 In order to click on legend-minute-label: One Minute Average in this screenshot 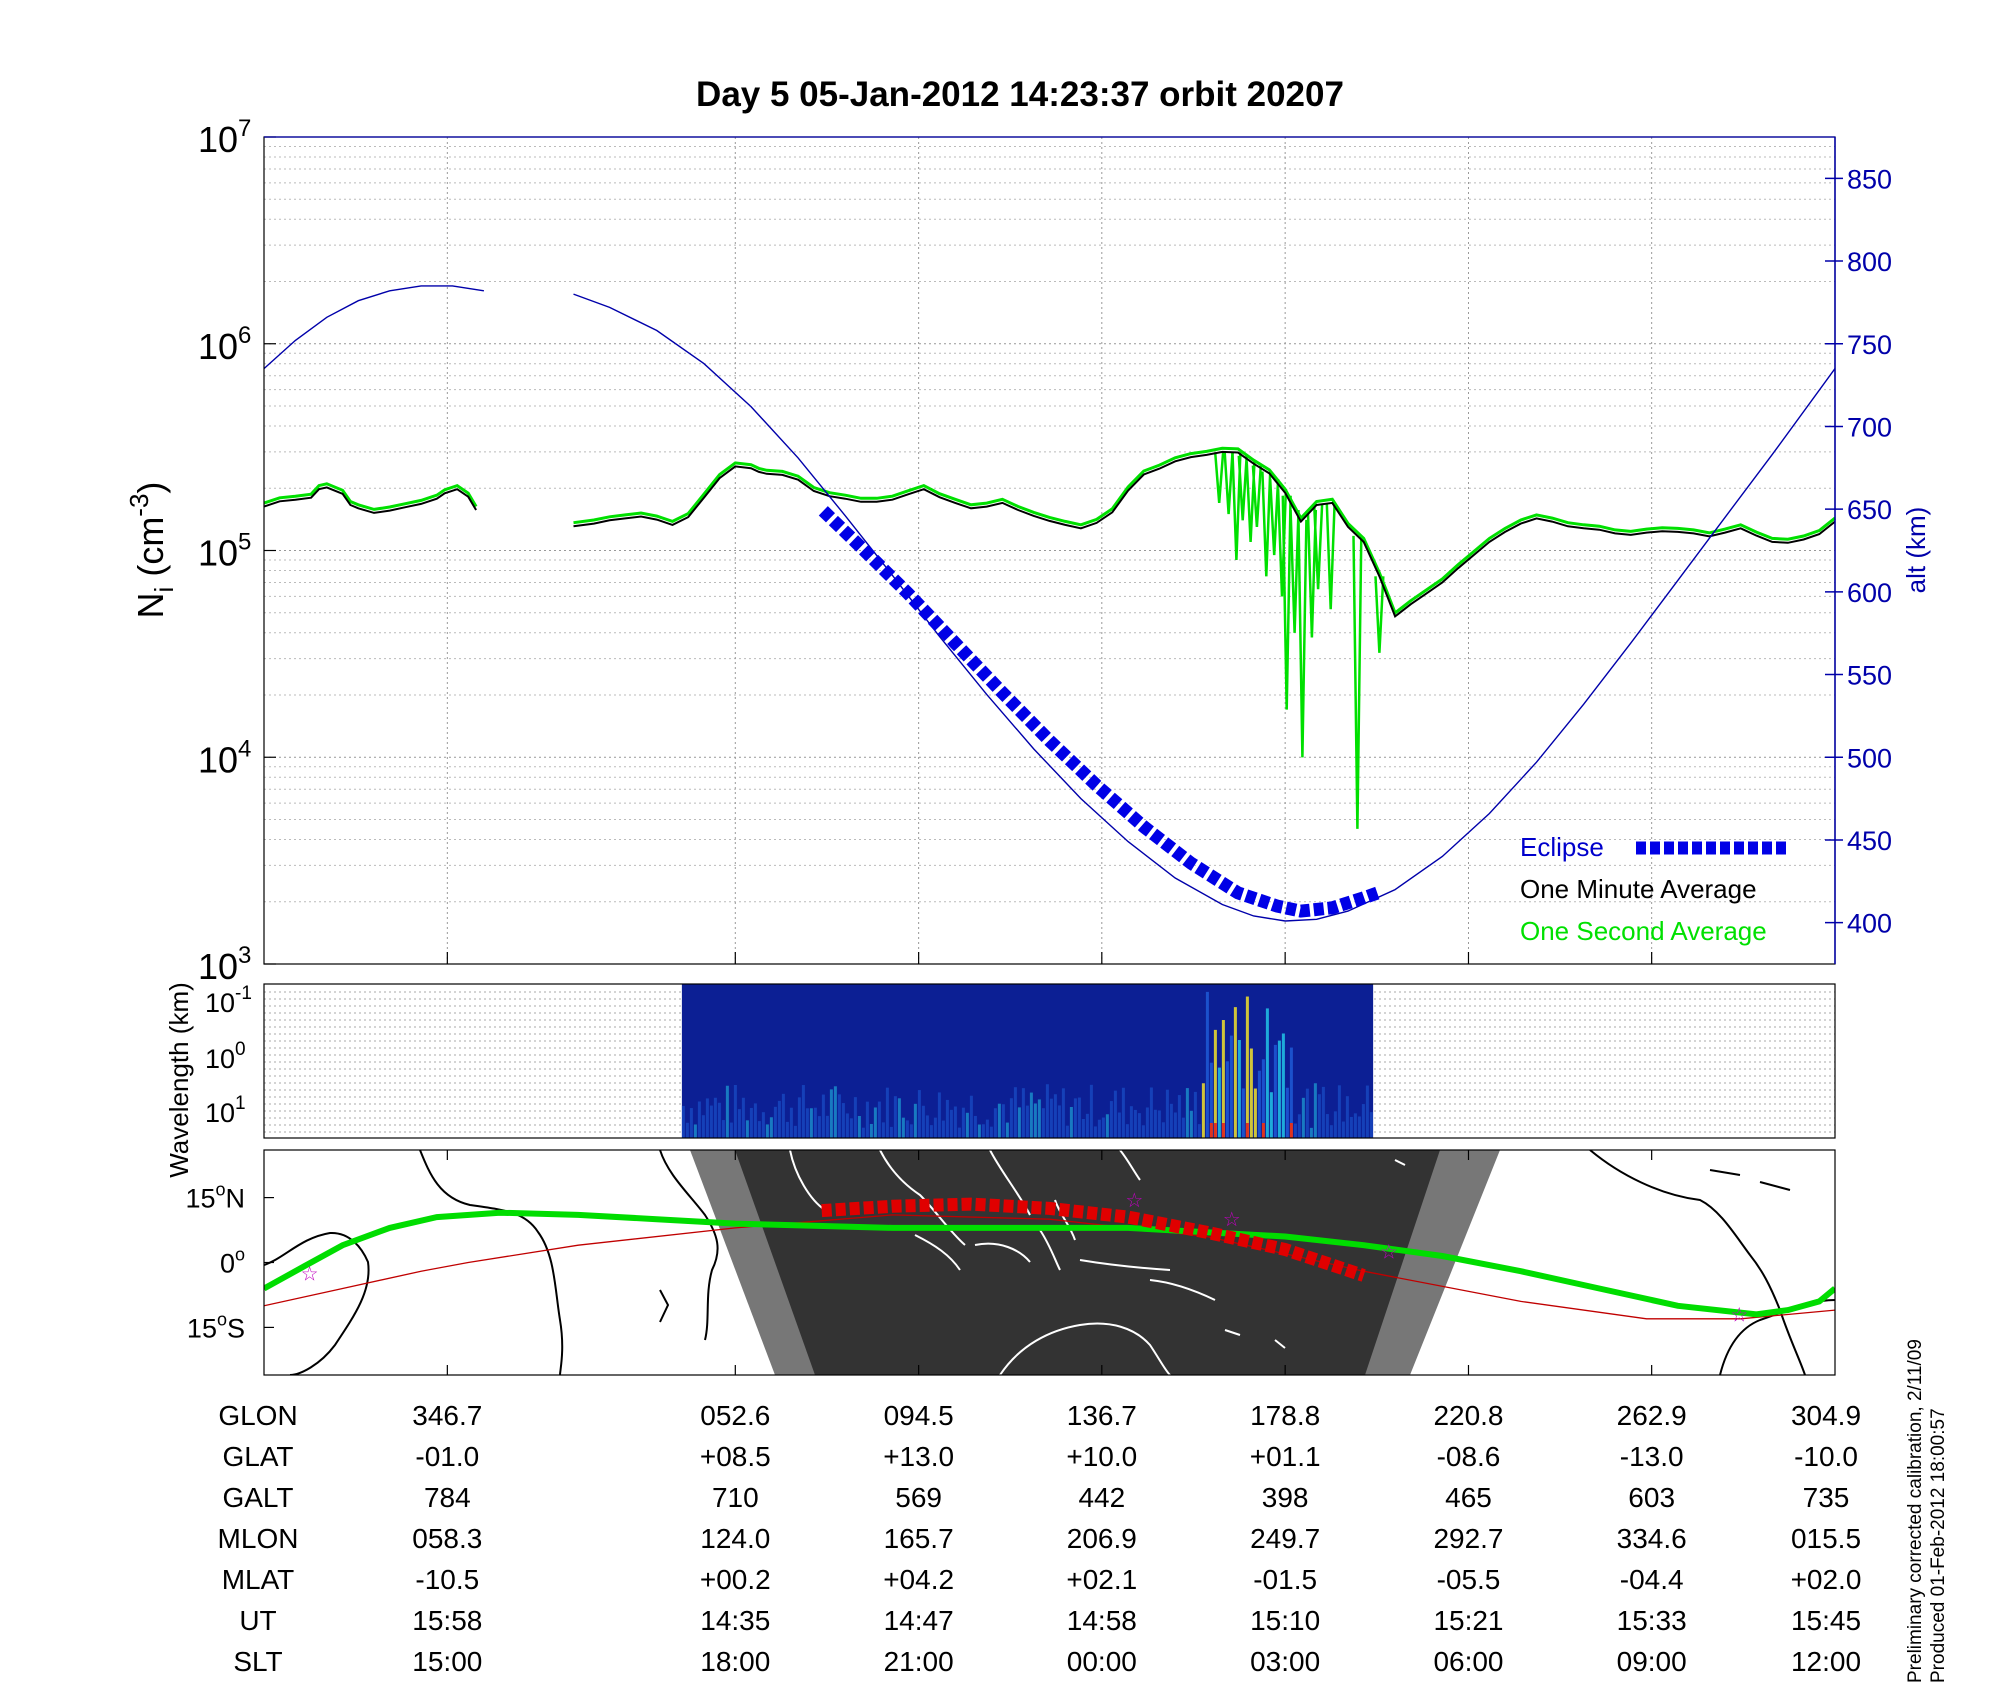, I will do `click(1638, 889)`.